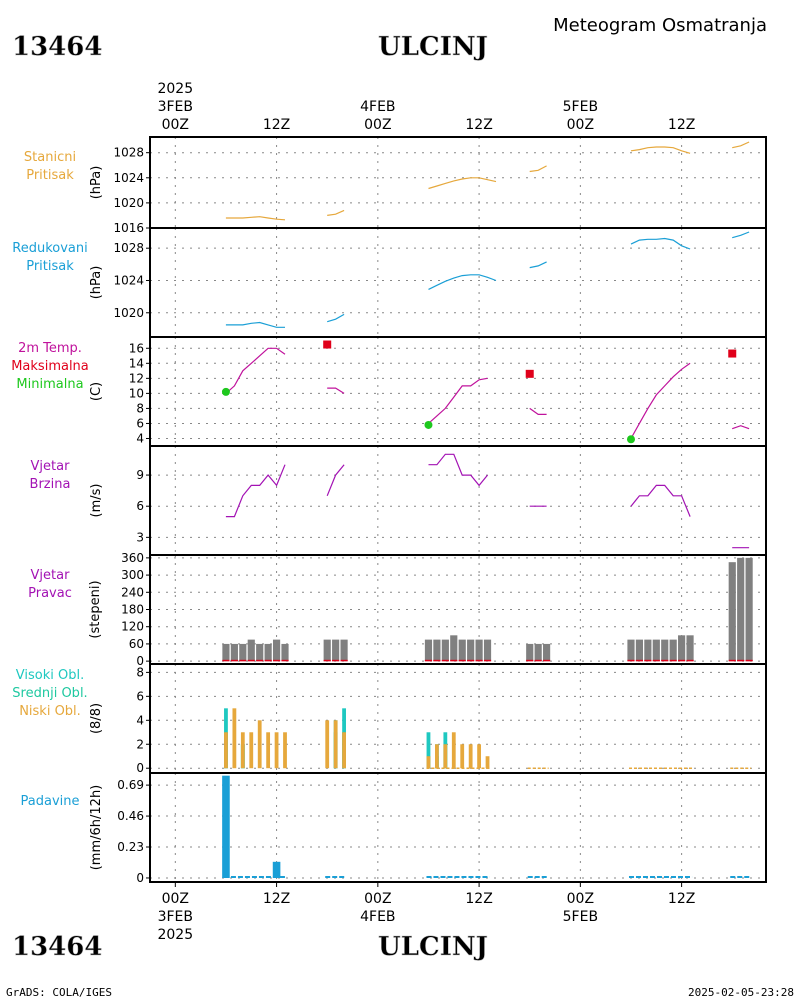 The width and height of the screenshot is (800, 1000). Describe the element at coordinates (96, 391) in the screenshot. I see `y-axis-label: (C)` at that location.